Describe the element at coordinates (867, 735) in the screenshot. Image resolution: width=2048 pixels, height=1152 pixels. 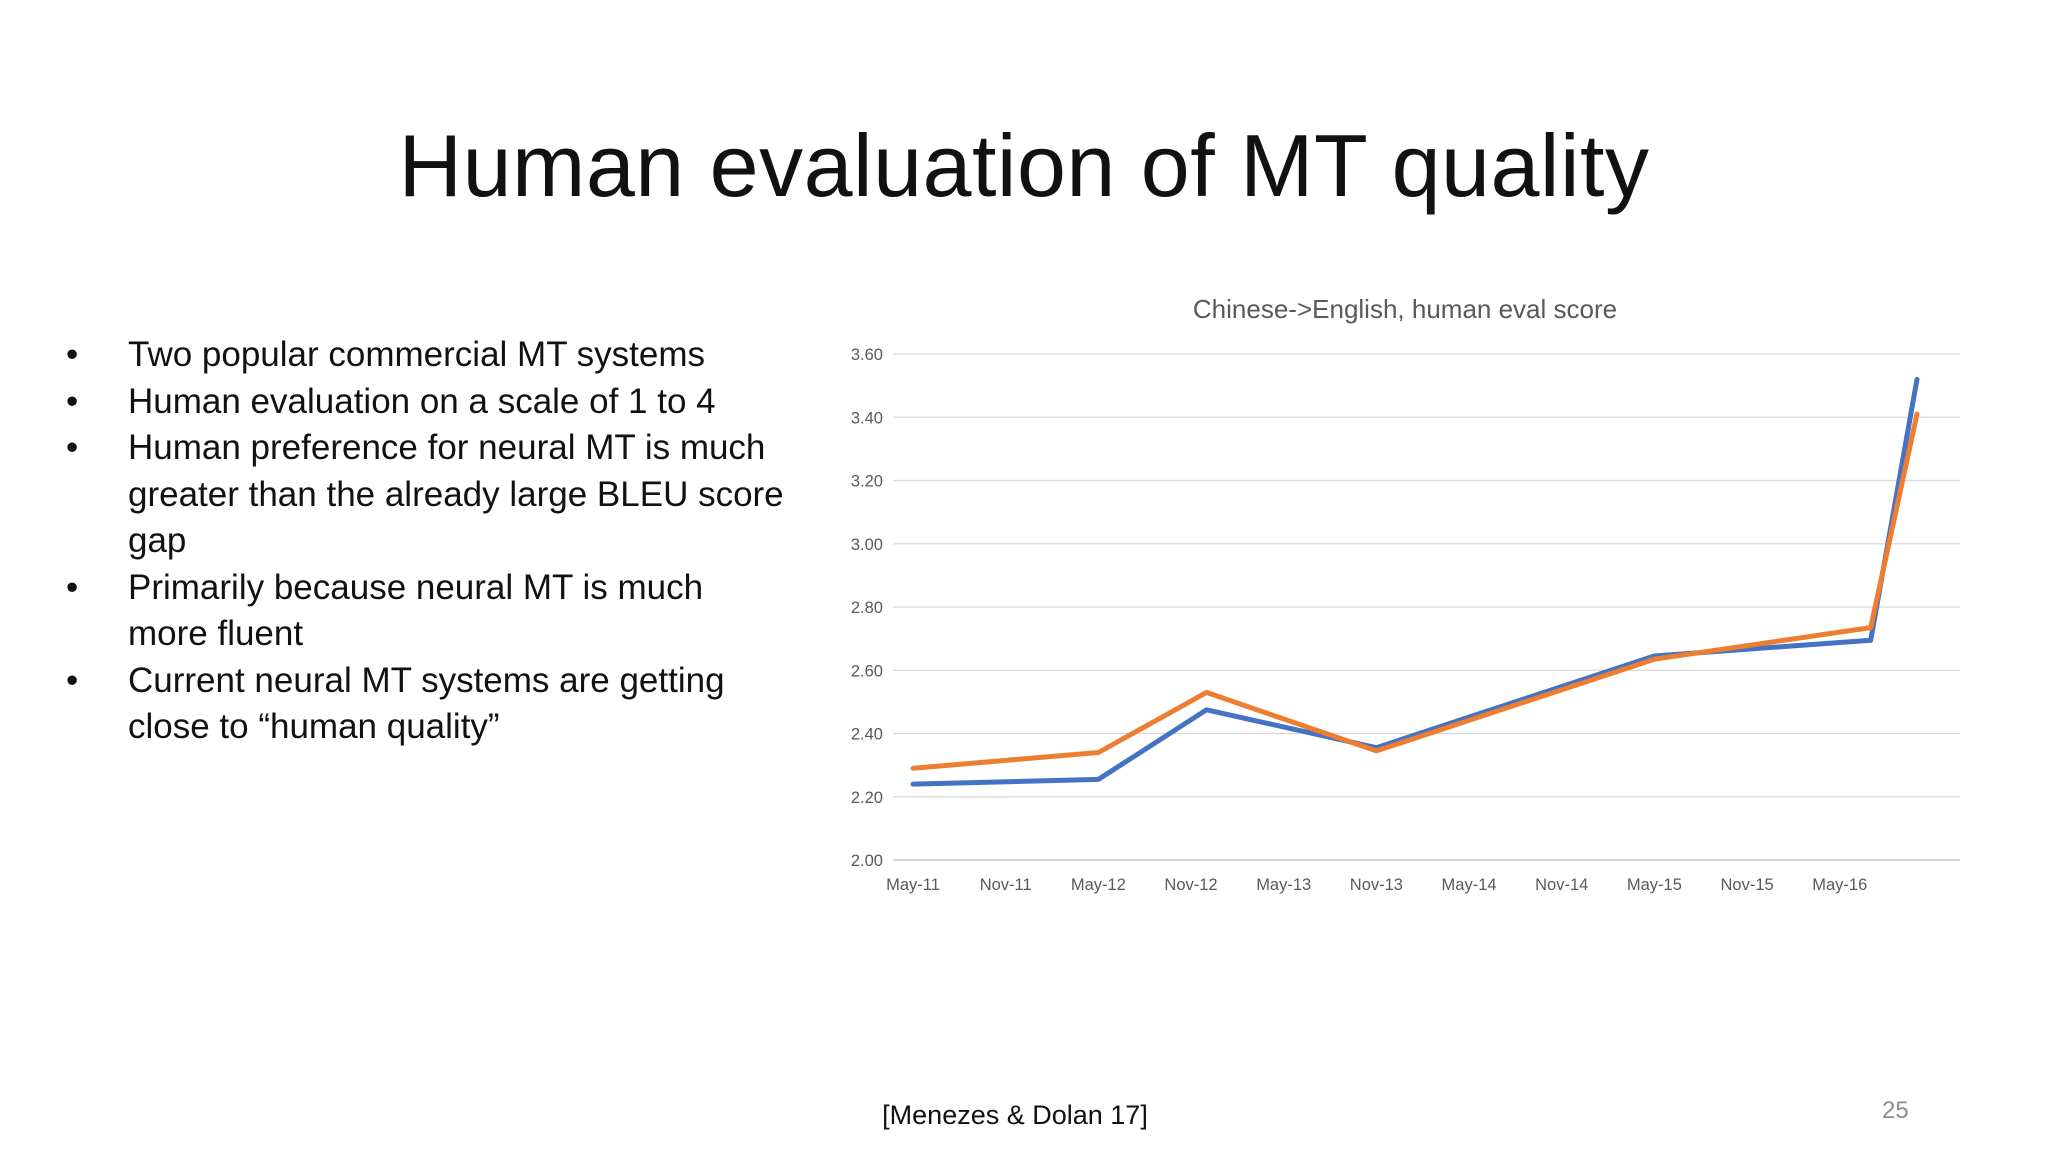
I see `y-tick-label: 2.40` at that location.